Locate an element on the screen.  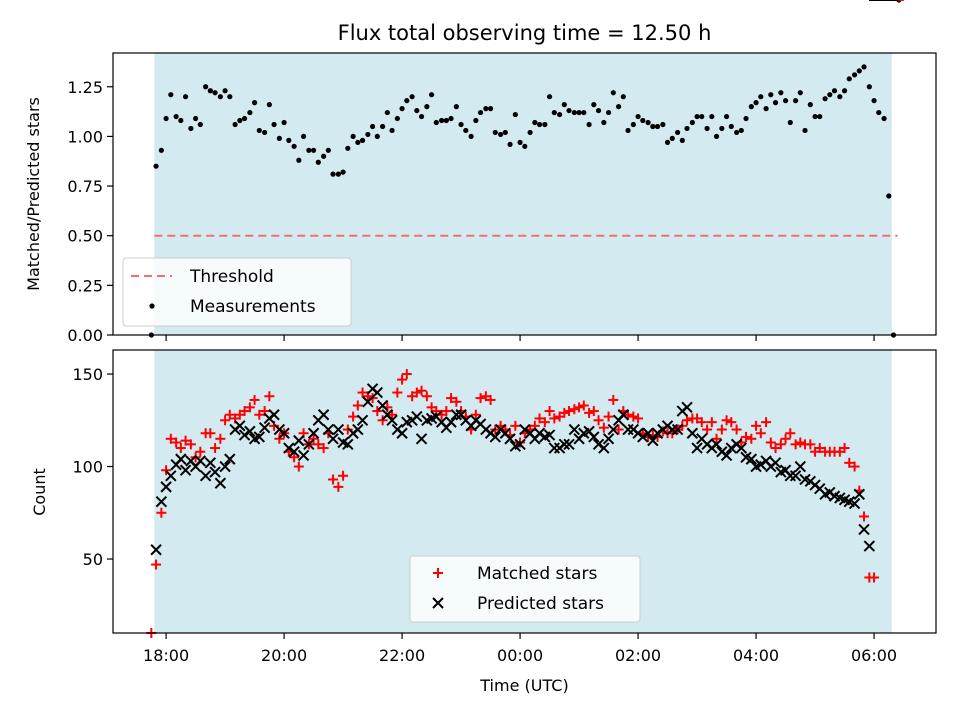
top-y-axis-ticks: 0.00 0.25 0.50 0.75 1.00 1.25 is located at coordinates (90, 211).